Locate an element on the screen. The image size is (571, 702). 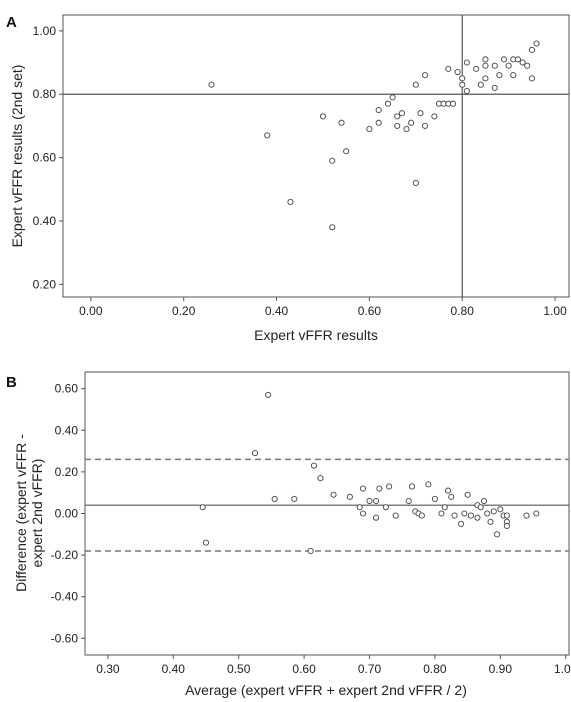
panel-b-x-tick-label: 1.00 is located at coordinates (562, 669).